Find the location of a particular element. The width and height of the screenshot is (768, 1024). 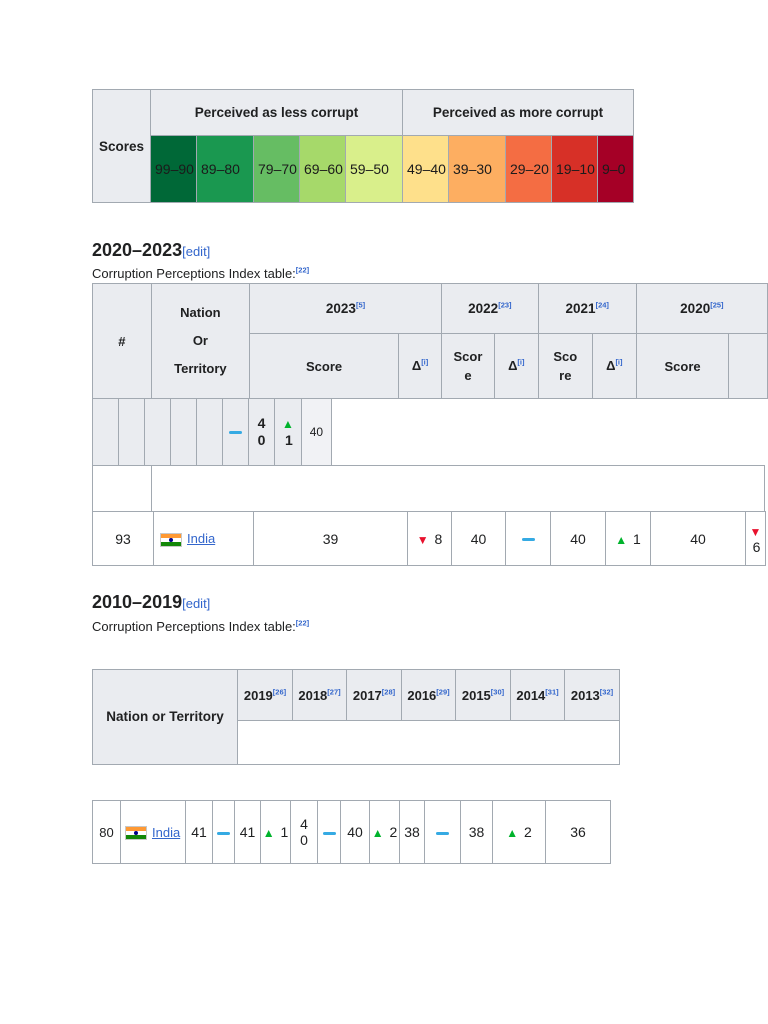

table-empty-row is located at coordinates (428, 488).